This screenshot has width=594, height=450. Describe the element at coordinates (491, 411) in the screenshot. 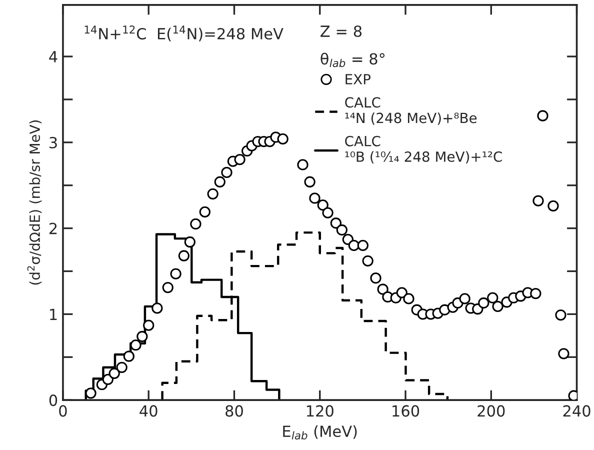

I see `x-tick-label: 200` at that location.